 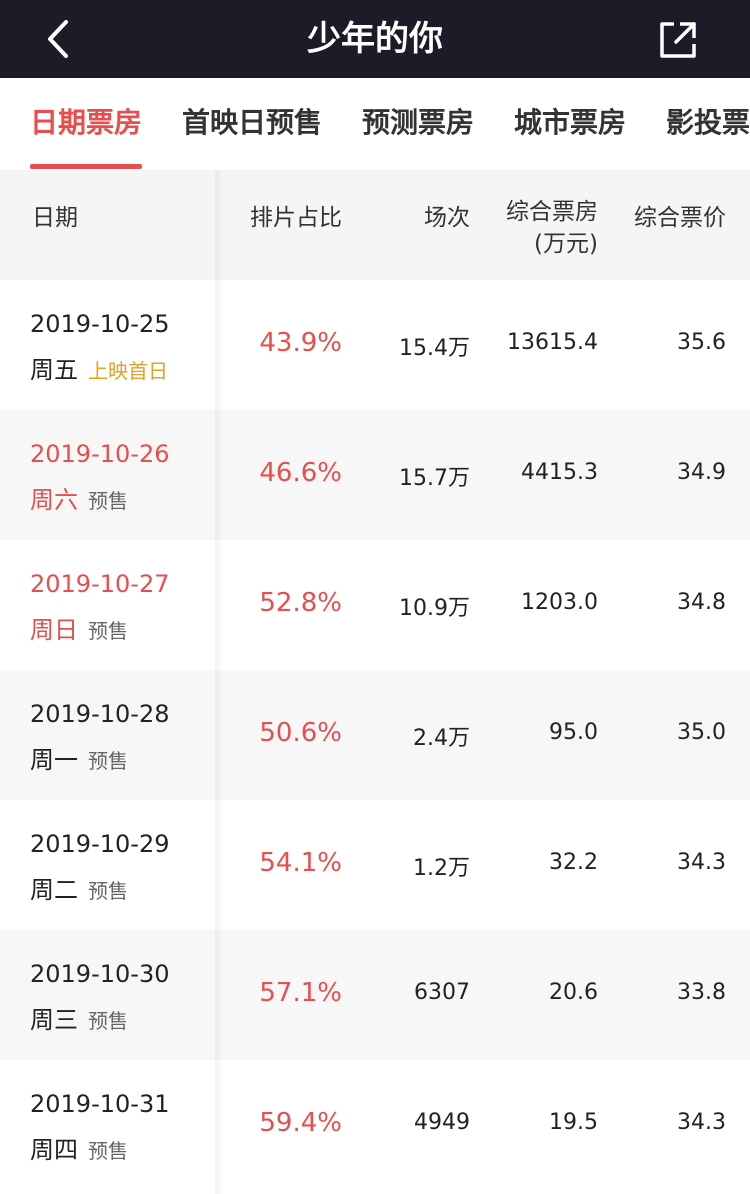 I want to click on page-title: 少年的你, so click(x=375, y=39).